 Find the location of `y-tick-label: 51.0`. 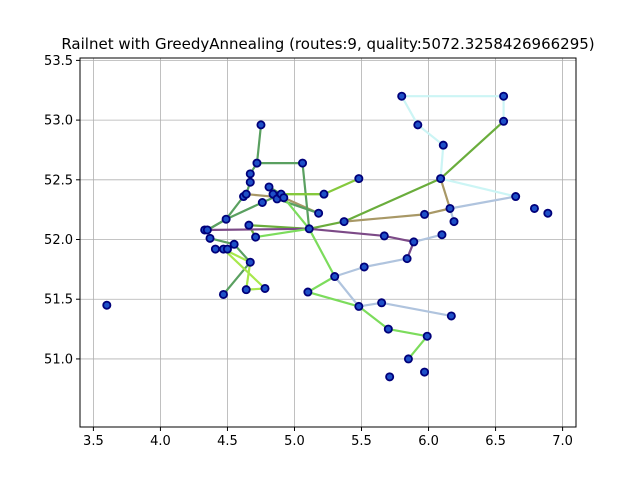

y-tick-label: 51.0 is located at coordinates (58, 359).